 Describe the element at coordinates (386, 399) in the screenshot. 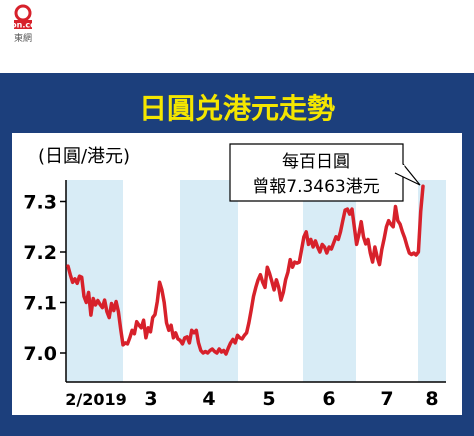

I see `x-tick-label: 7` at that location.